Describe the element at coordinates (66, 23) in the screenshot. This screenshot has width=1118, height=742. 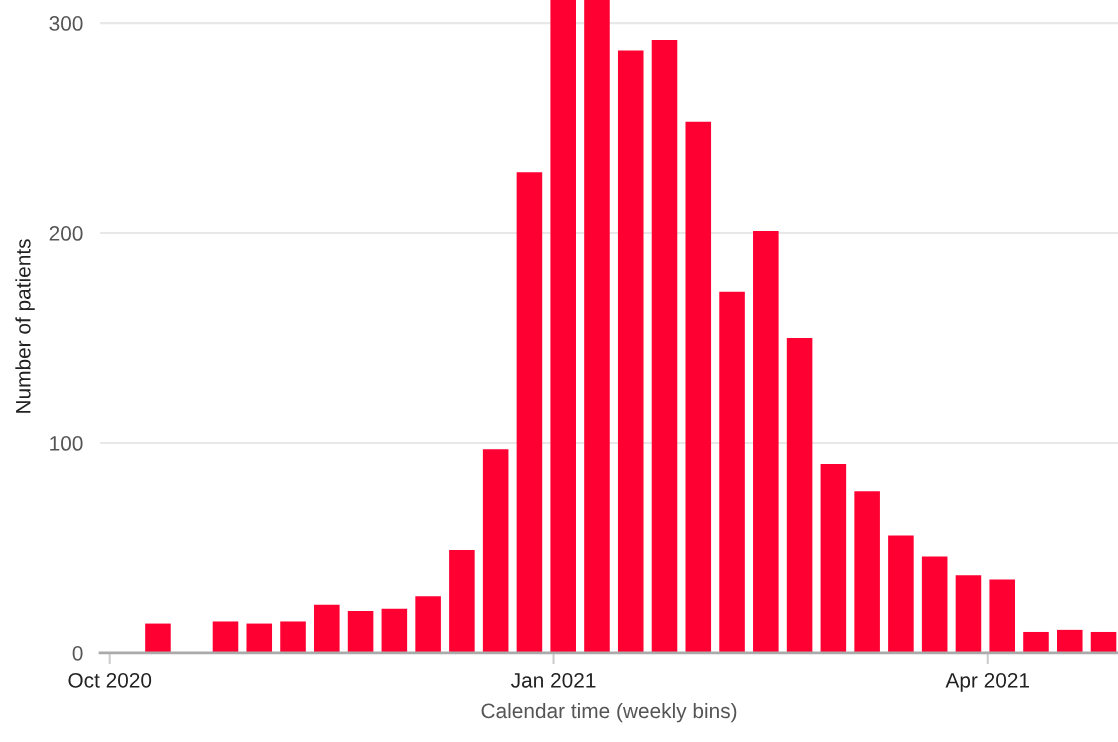
I see `y-tick-label: 300` at that location.